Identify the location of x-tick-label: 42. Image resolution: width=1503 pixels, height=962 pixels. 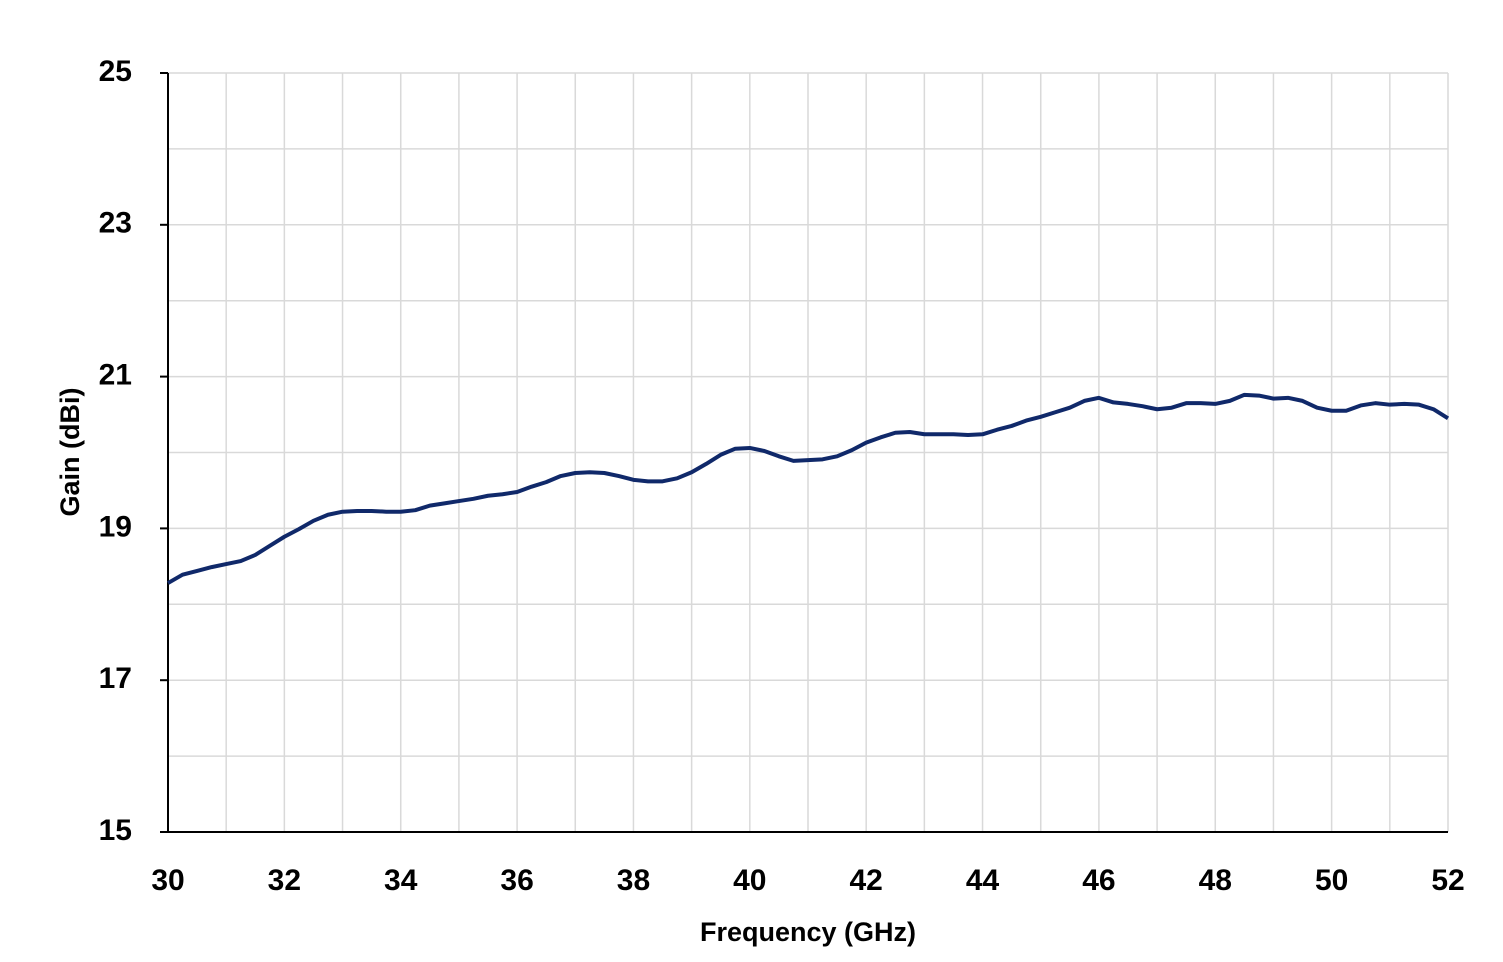
(865, 880).